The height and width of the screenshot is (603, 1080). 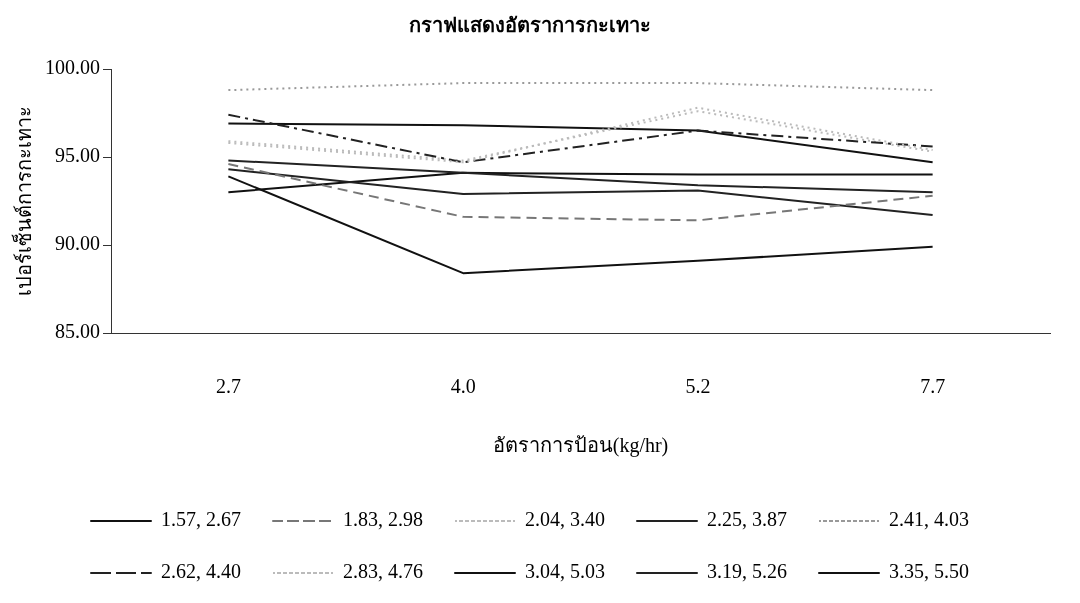 What do you see at coordinates (565, 519) in the screenshot?
I see `legend-label: 2.04, 3.40` at bounding box center [565, 519].